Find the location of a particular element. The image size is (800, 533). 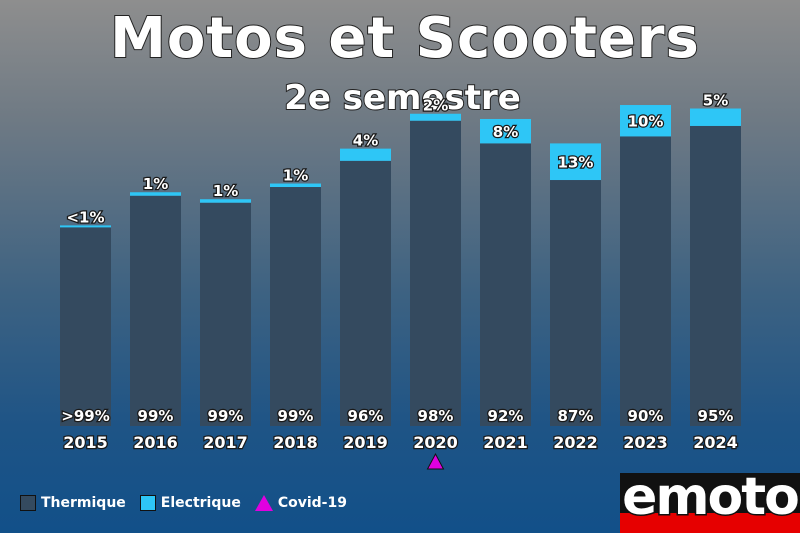

label-electrique-2022: 13% is located at coordinates (576, 163).